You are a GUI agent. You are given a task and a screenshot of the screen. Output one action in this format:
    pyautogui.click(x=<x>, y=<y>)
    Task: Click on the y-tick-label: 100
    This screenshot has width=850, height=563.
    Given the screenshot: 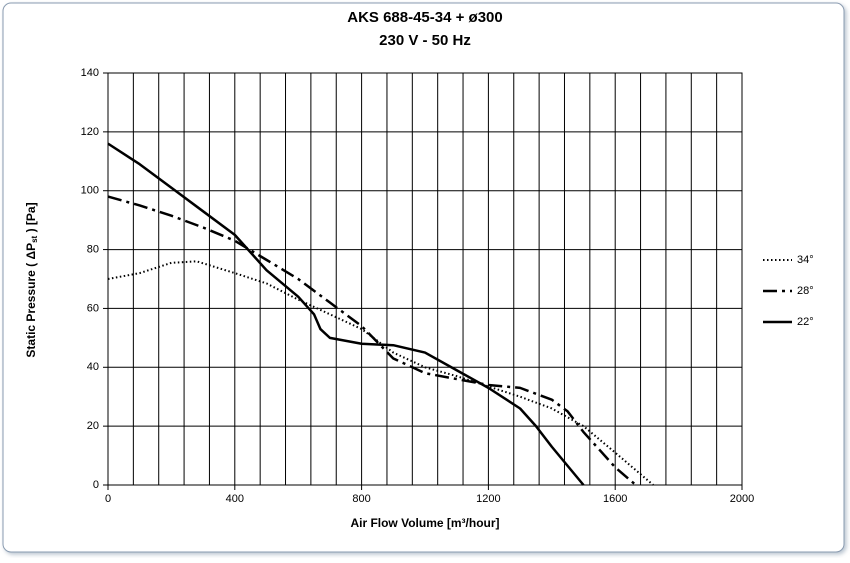 What is the action you would take?
    pyautogui.click(x=90, y=191)
    